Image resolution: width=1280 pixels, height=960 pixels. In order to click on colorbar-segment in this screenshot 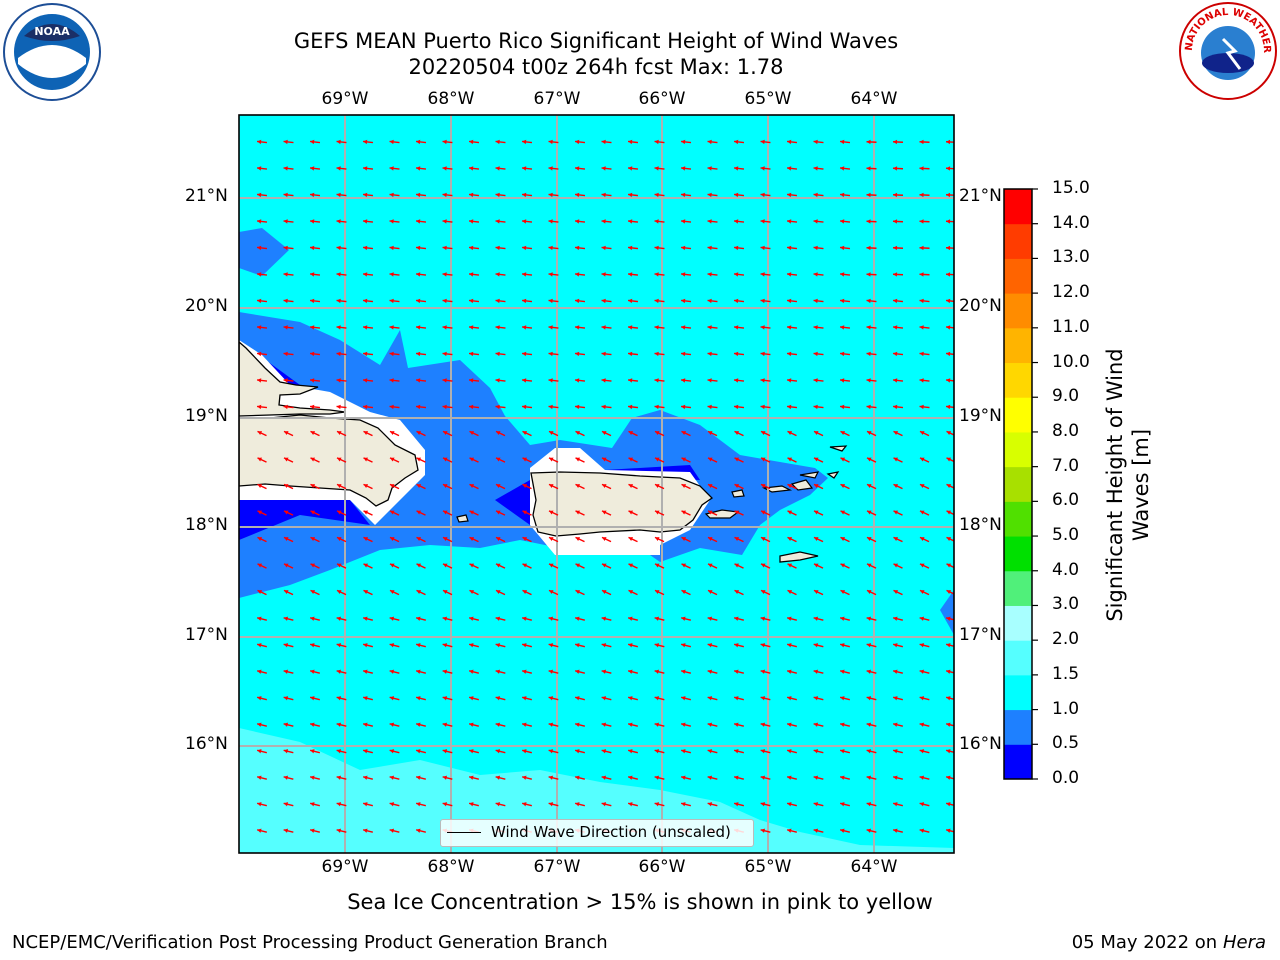, I will do `click(1018, 241)`.